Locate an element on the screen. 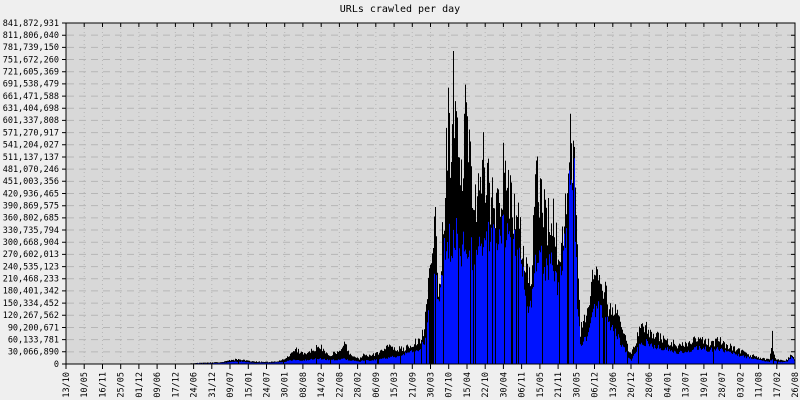  y-tick-label: 0 is located at coordinates (56, 365).